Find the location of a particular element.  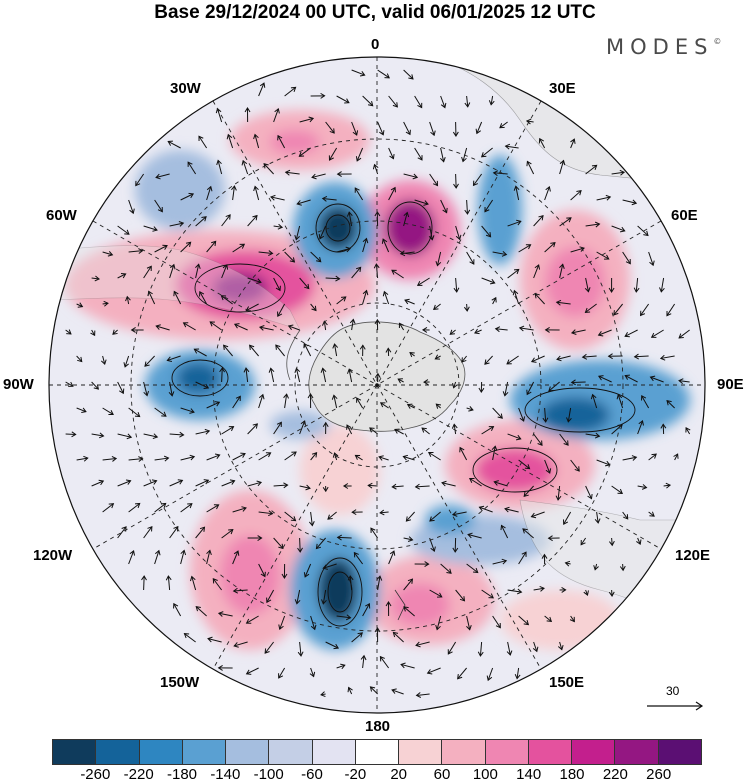

colorbar-tick-label: -100 is located at coordinates (268, 774).